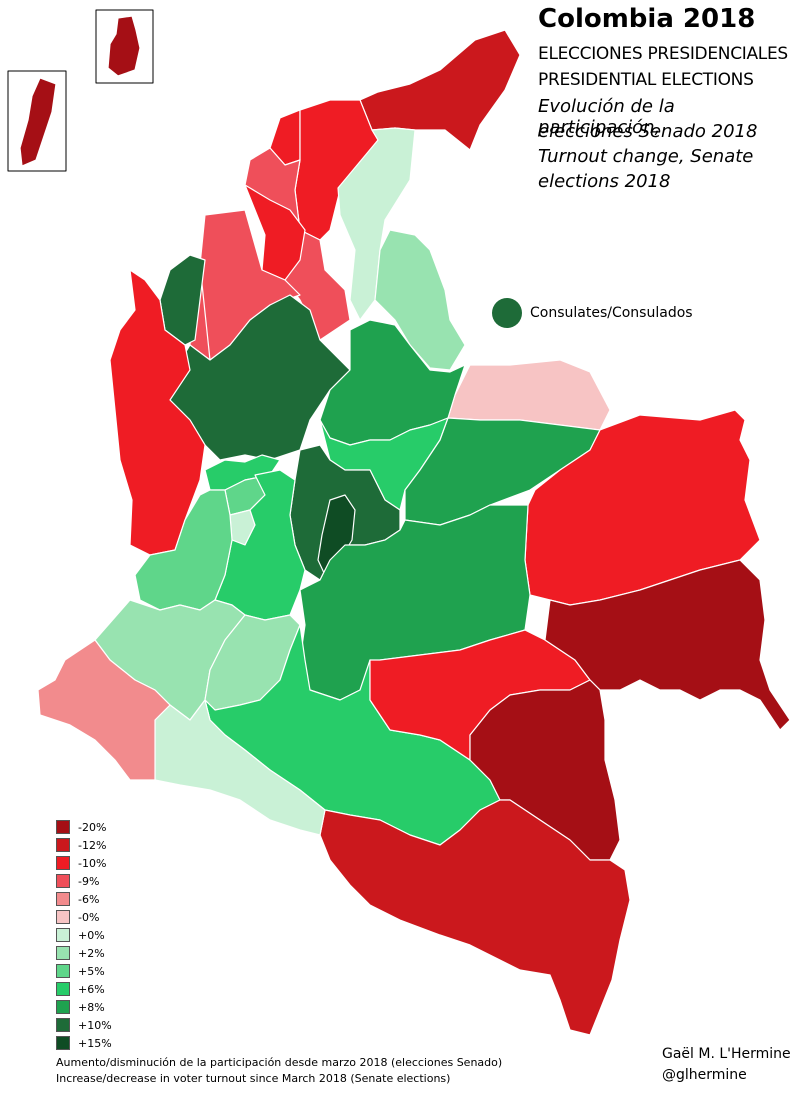 The width and height of the screenshot is (800, 1095). I want to click on inset-box-san-andres, so click(37, 121).